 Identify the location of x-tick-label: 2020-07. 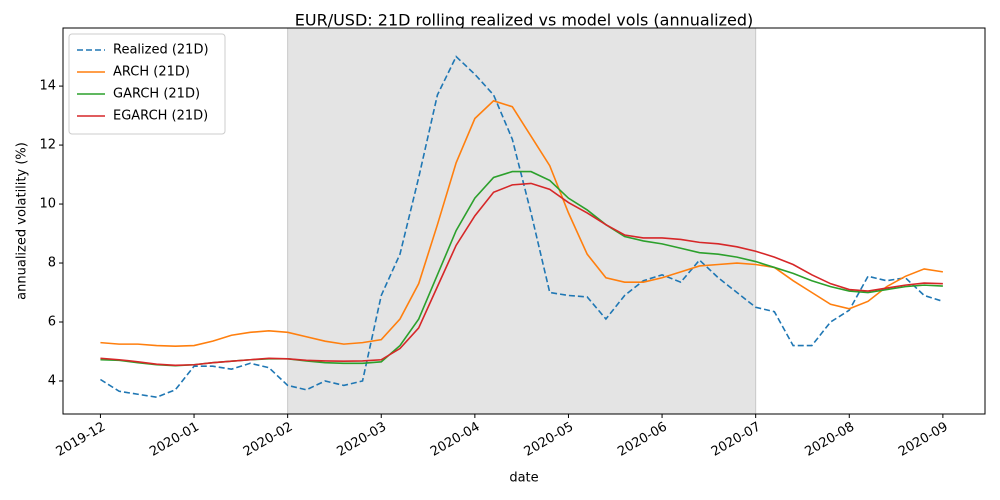
(736, 440).